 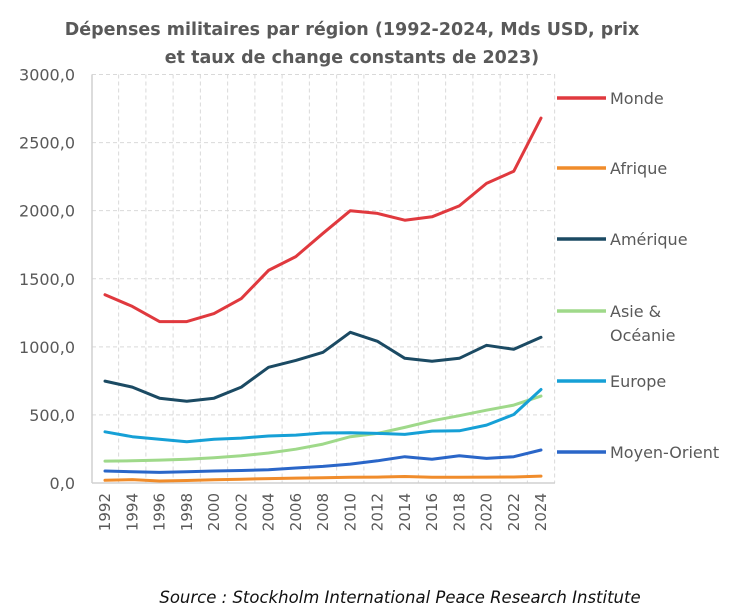 I want to click on y-tick-label: 3000,0, so click(x=47, y=75).